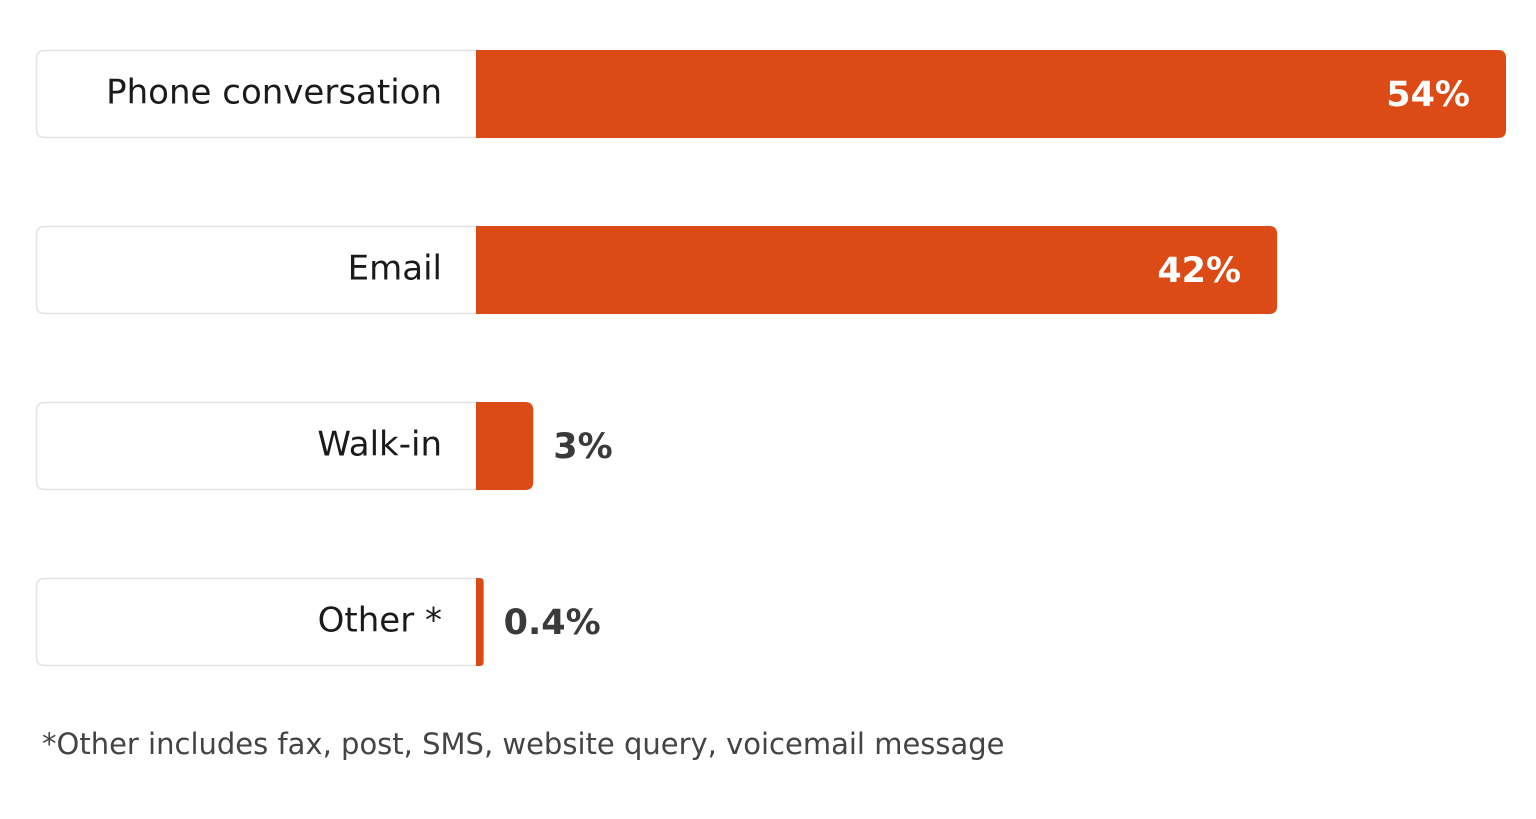  What do you see at coordinates (552, 623) in the screenshot?
I see `value-label: 0.4%` at bounding box center [552, 623].